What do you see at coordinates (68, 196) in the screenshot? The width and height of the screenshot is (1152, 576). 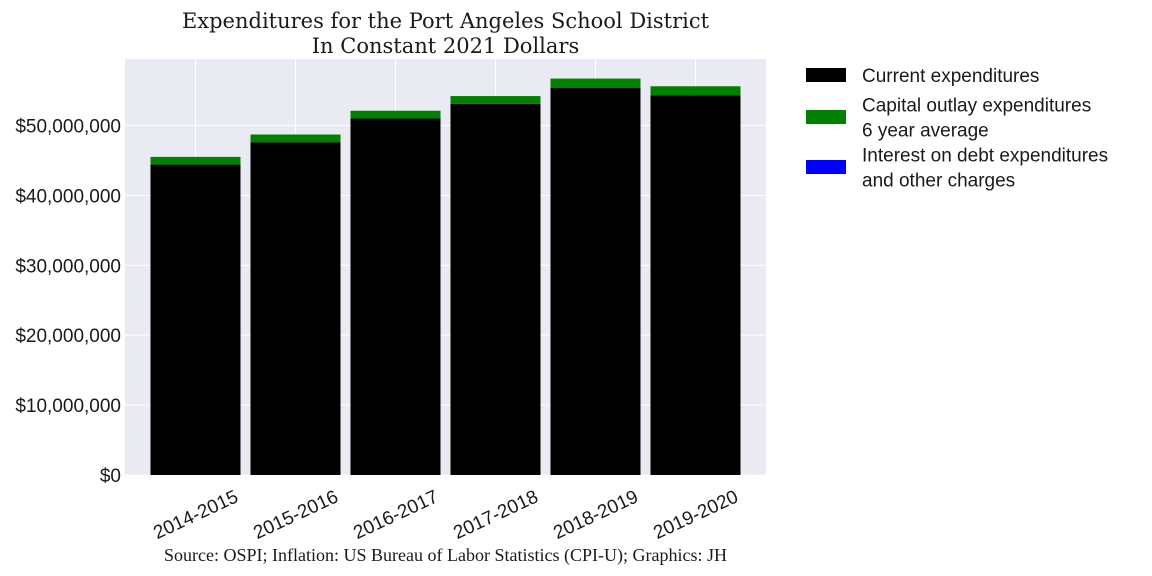 I see `y-tick-label: $40,000,000` at bounding box center [68, 196].